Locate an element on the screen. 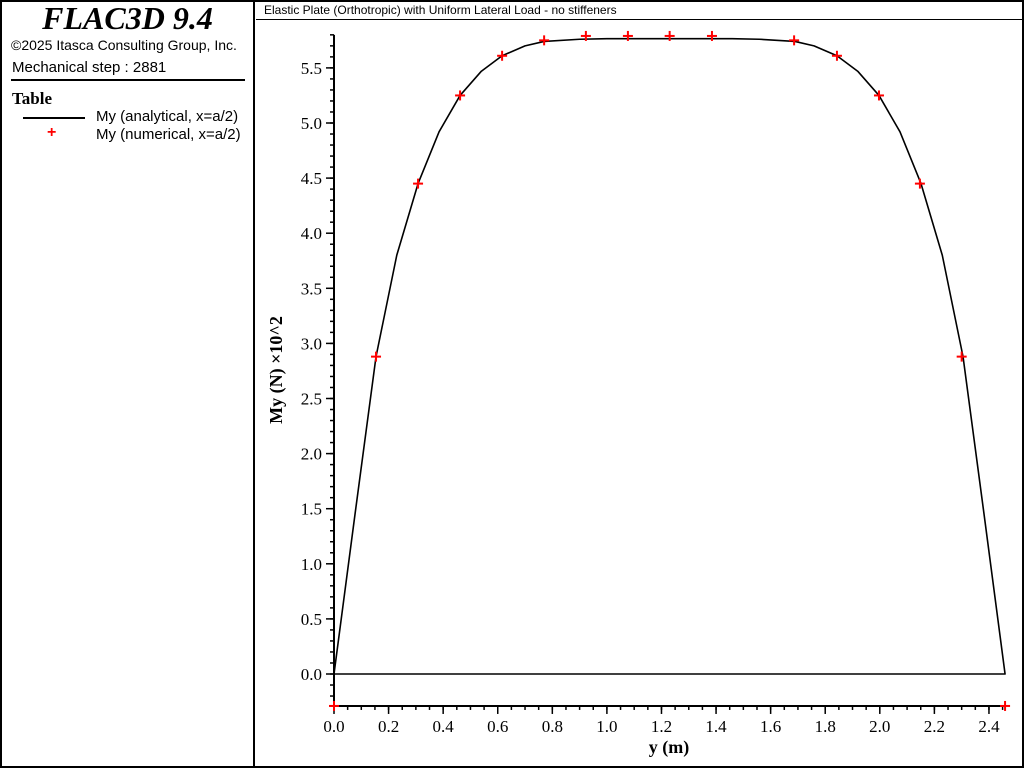  y-tick-label: 1.0 is located at coordinates (311, 564).